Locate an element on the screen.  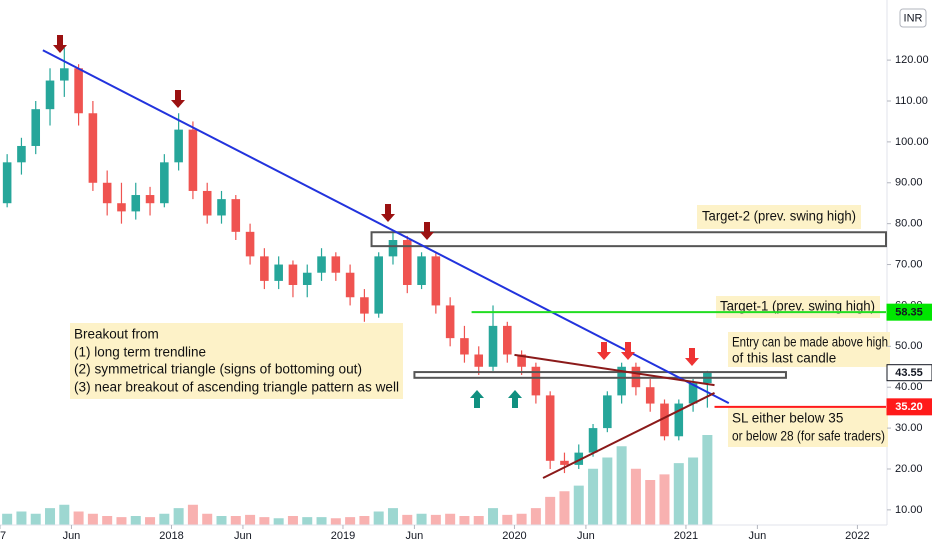
y-tick-label: 100.00 is located at coordinates (912, 142).